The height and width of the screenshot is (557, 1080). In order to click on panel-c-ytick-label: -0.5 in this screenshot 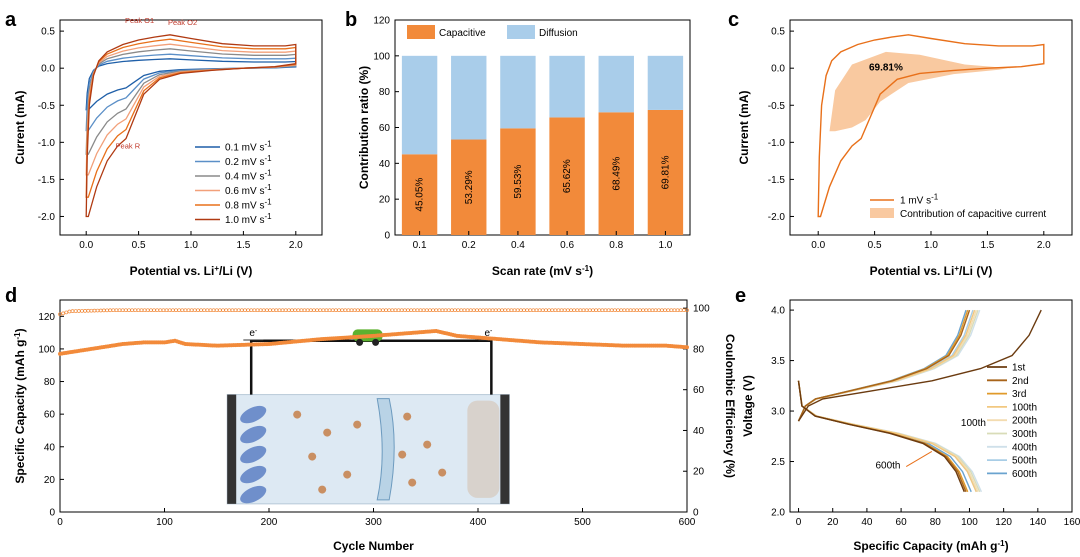, I will do `click(777, 106)`.